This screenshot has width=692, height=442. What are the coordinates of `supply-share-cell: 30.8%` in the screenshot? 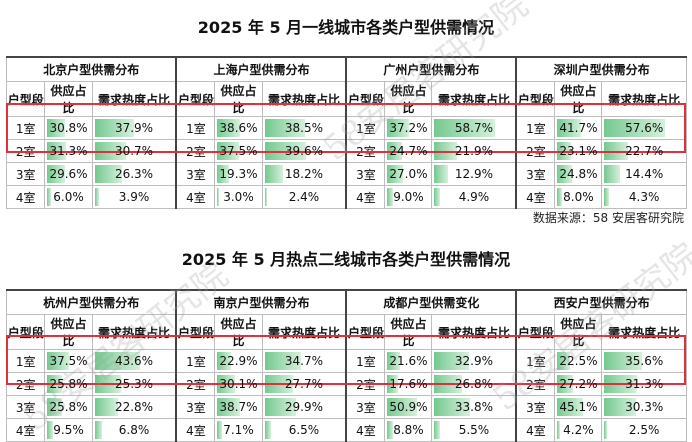 It's located at (68, 128).